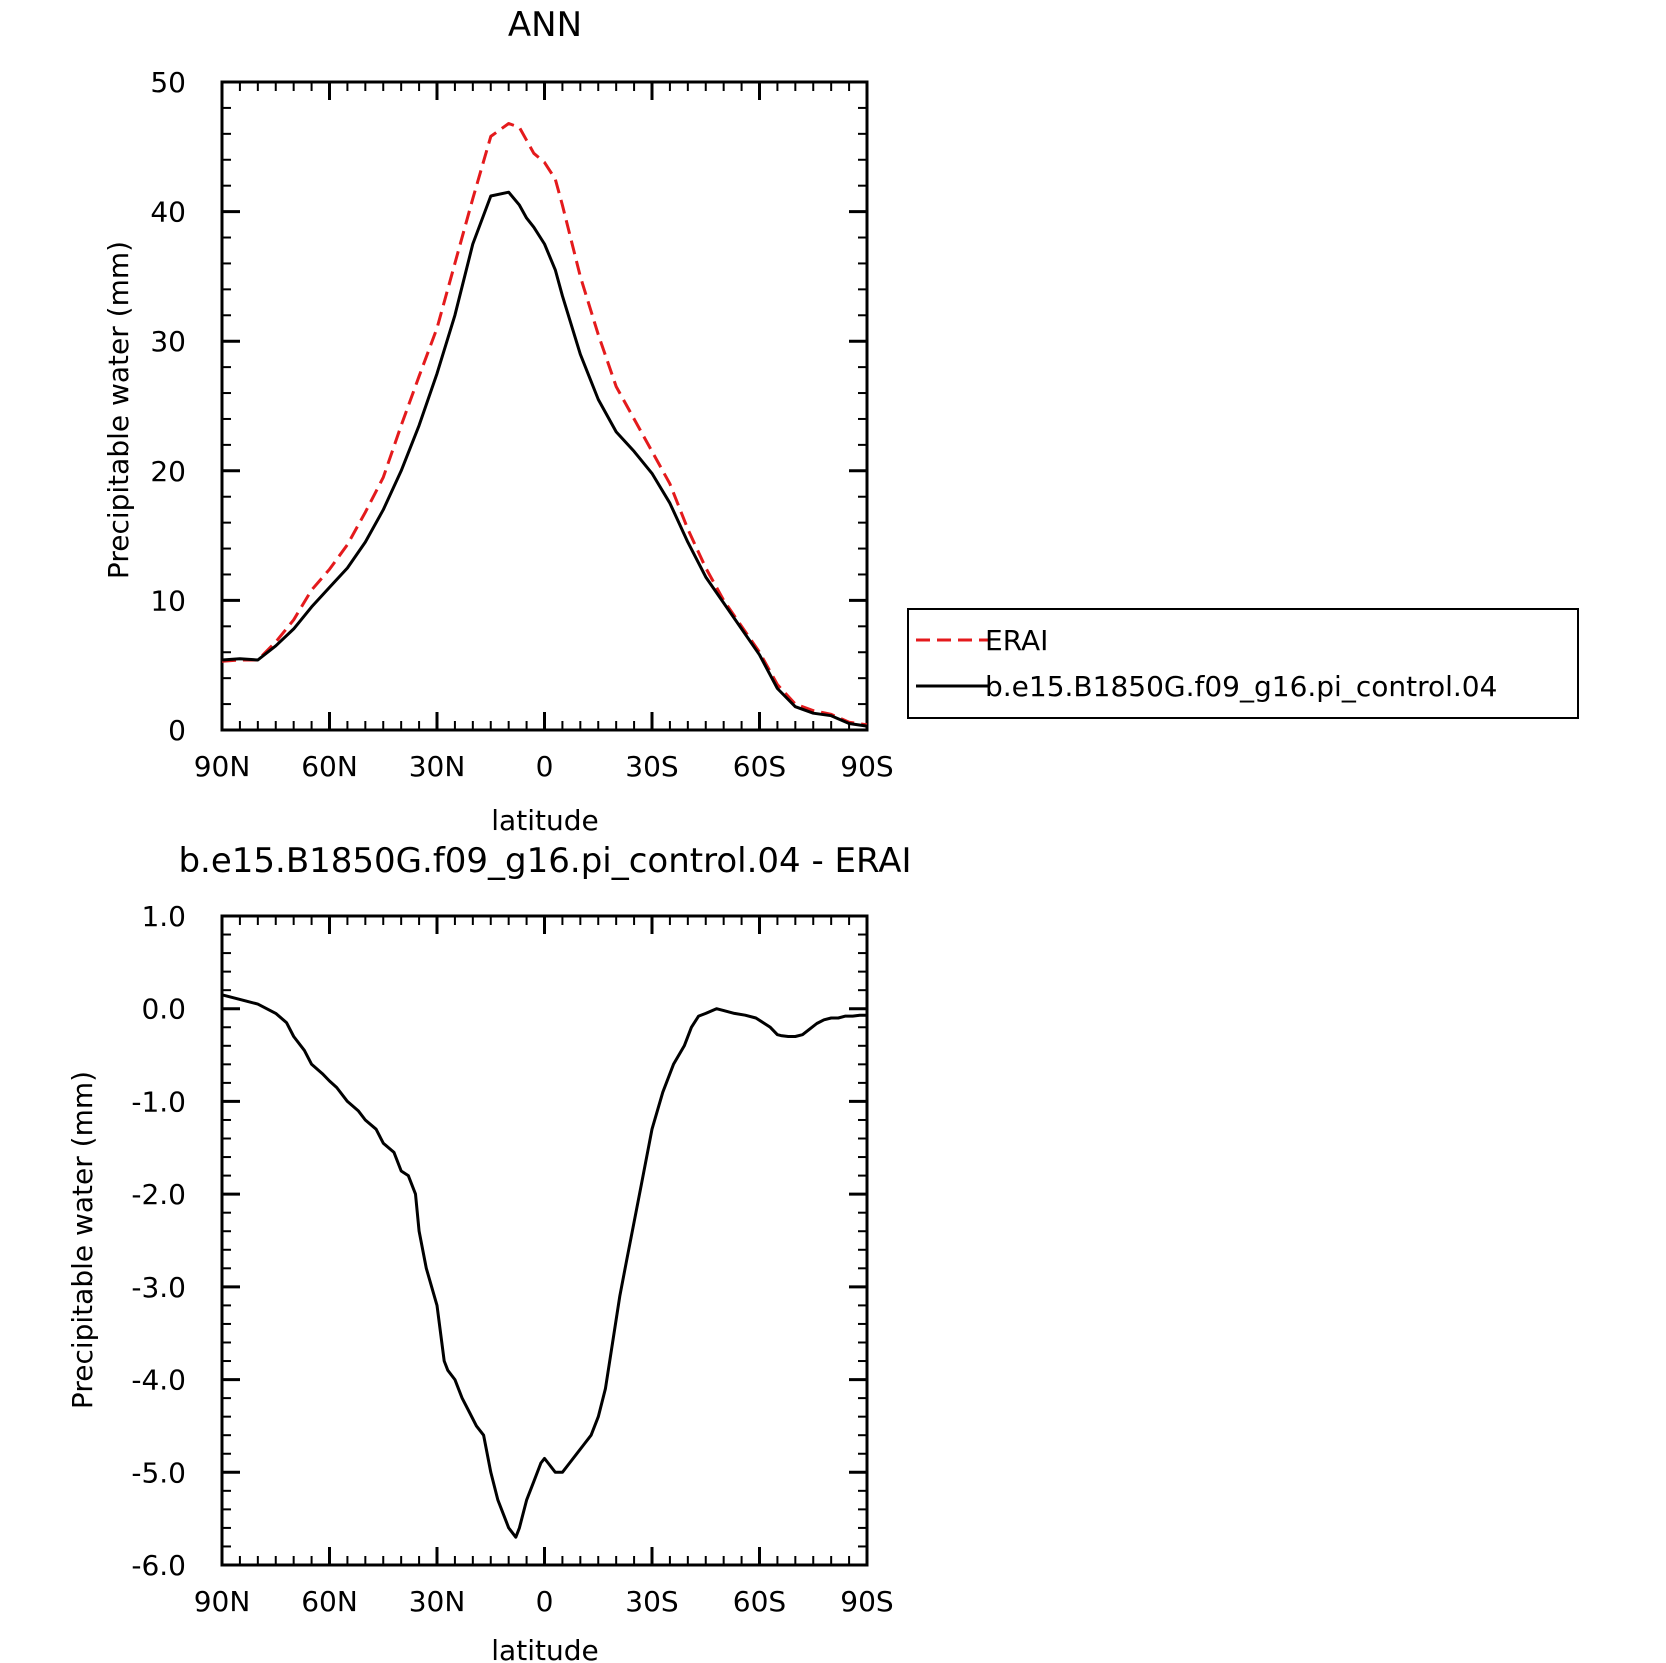 Image resolution: width=1666 pixels, height=1663 pixels. I want to click on top-x-tick-label: 90N, so click(222, 766).